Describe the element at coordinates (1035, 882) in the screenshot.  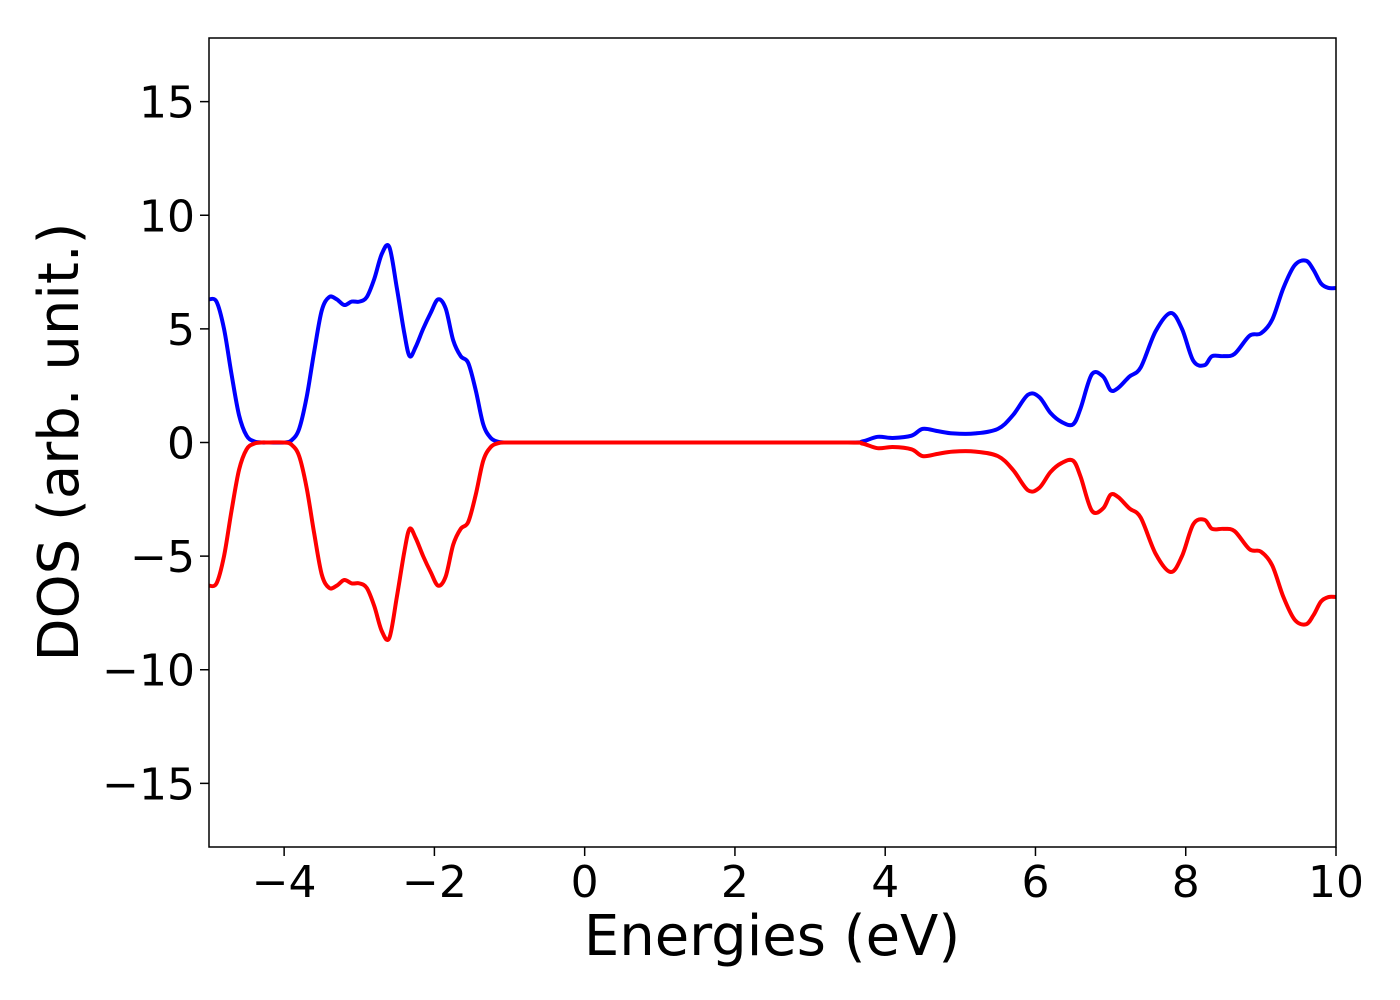
I see `x-tick-label: 6` at that location.